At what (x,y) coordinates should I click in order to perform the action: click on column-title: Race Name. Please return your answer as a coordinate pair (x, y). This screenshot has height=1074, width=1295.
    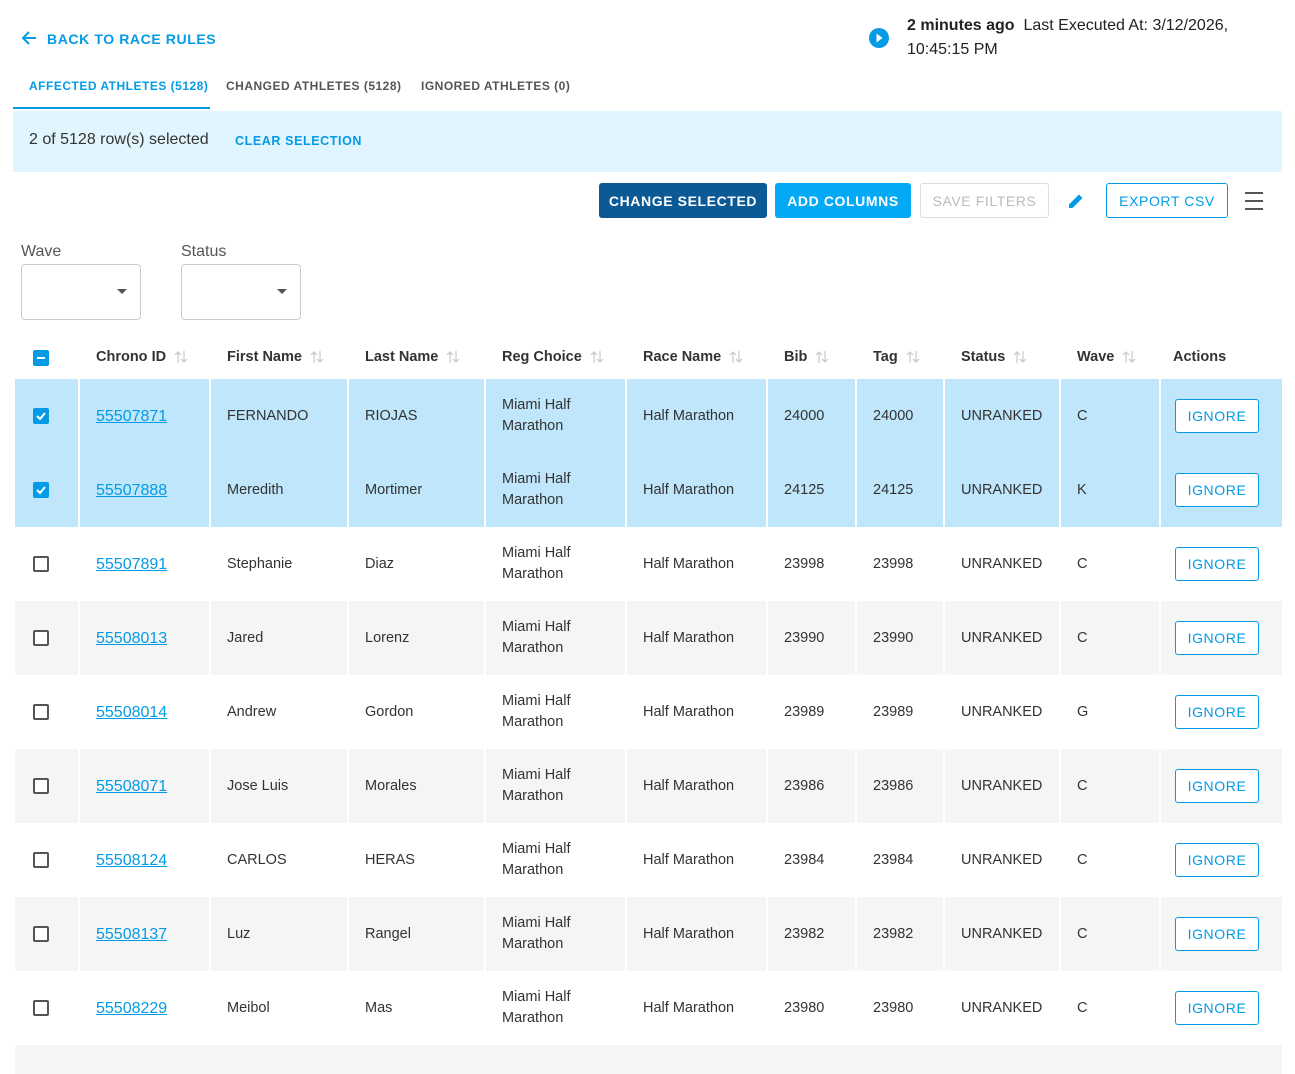
    Looking at the image, I should click on (682, 357).